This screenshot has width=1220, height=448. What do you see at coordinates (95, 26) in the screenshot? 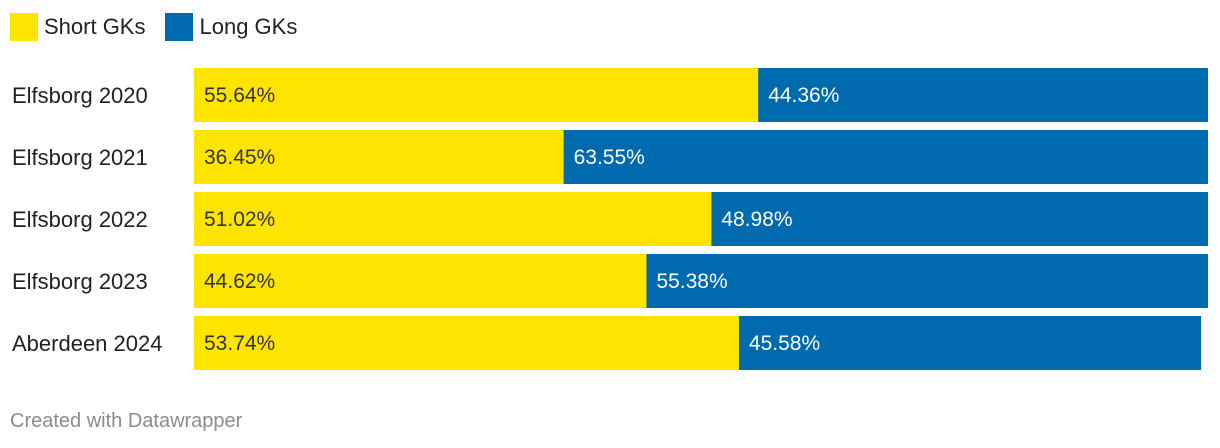
I see `legend-label-short: Short GKs` at bounding box center [95, 26].